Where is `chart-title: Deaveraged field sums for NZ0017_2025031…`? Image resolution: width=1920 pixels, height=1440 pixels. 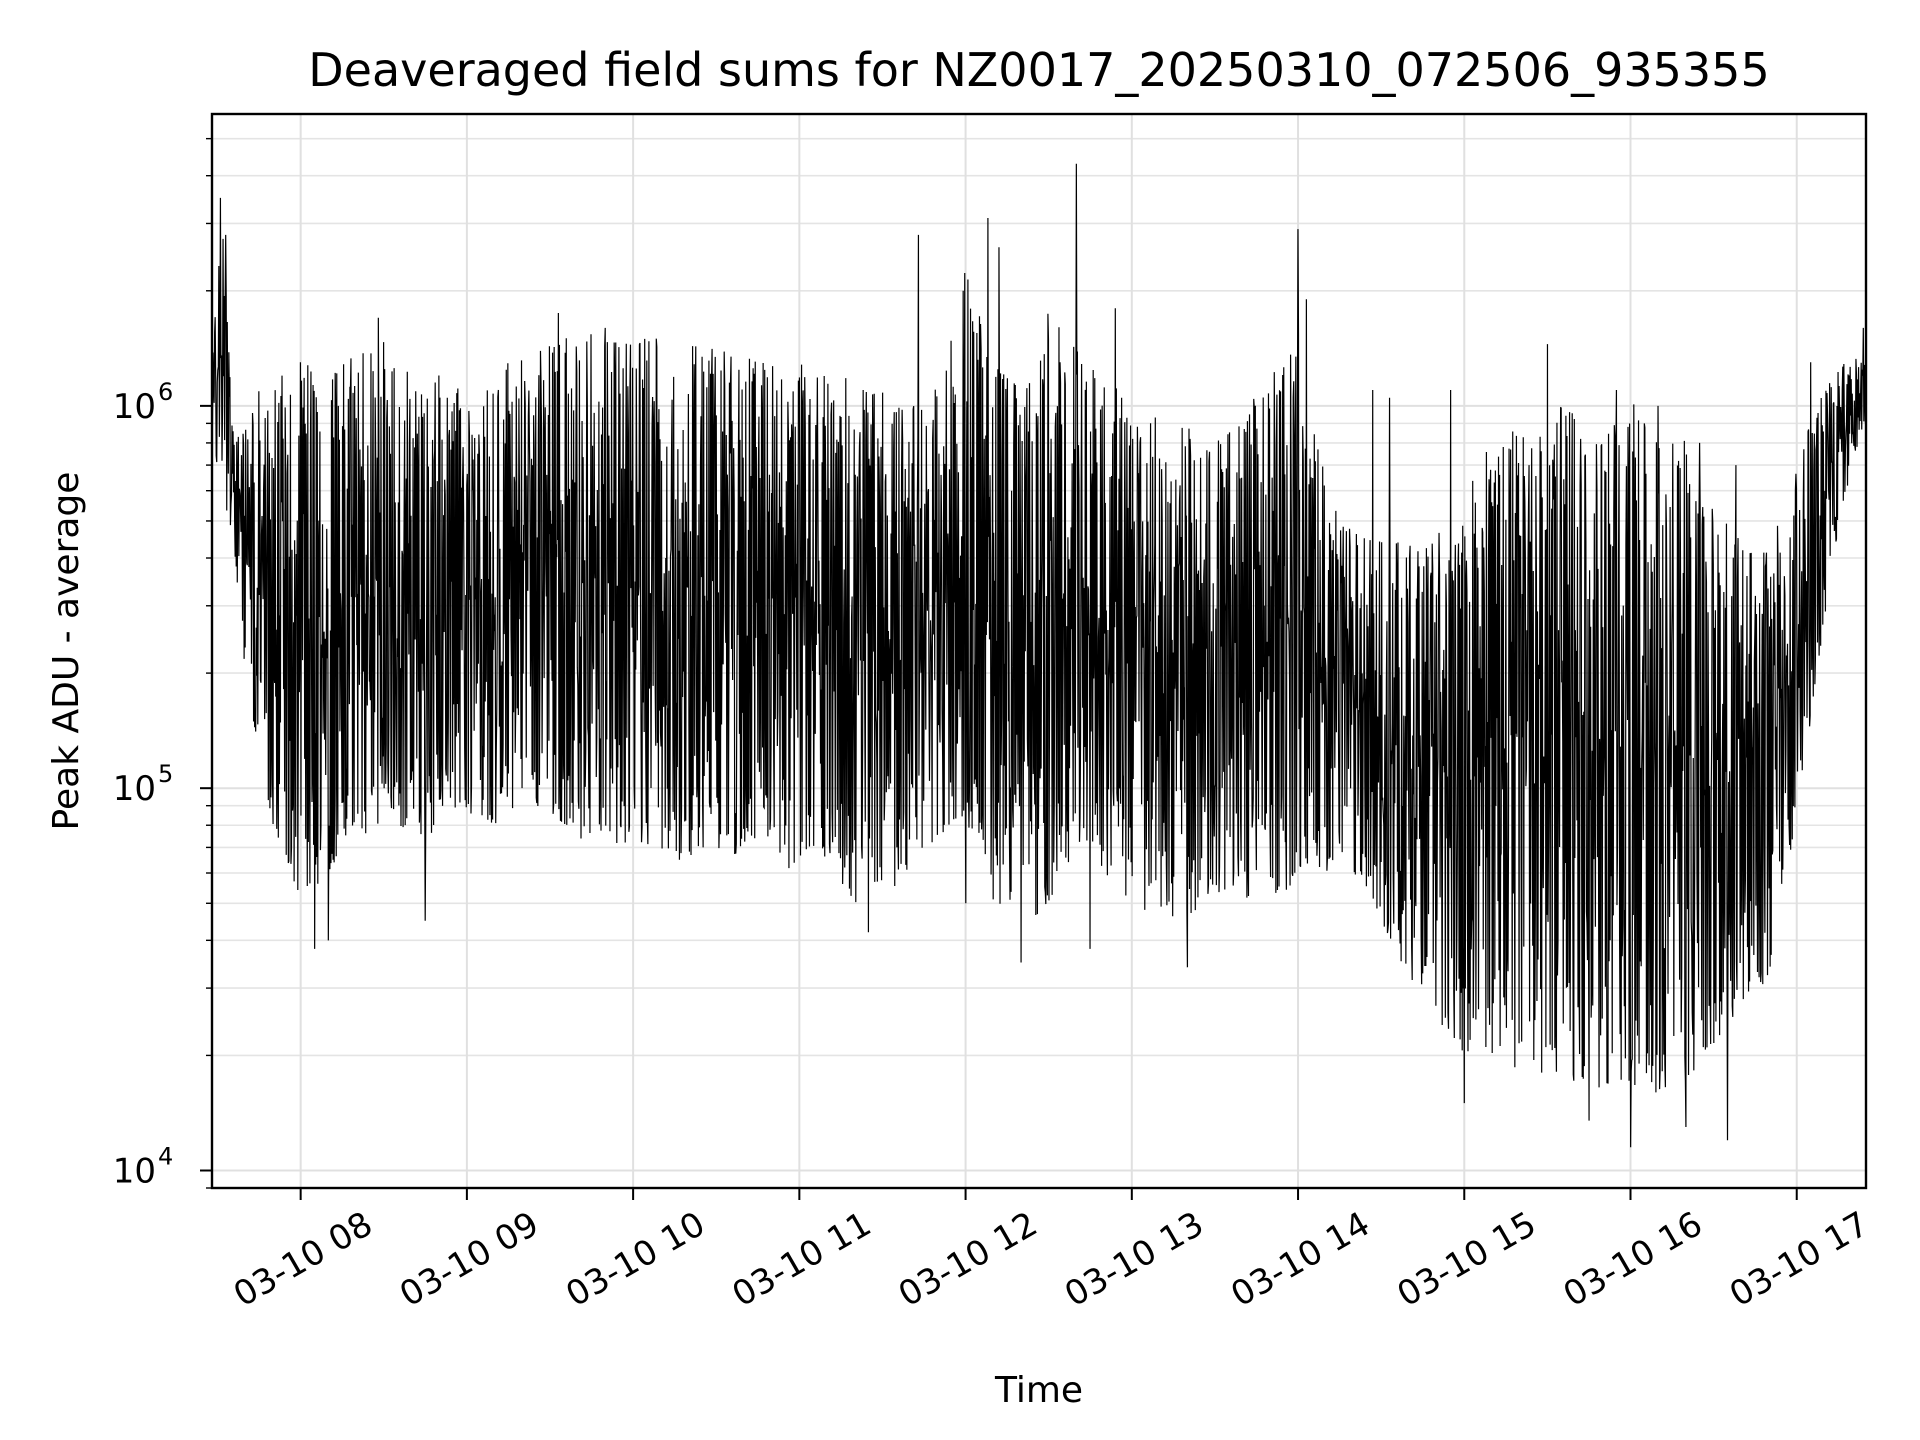
chart-title: Deaveraged field sums for NZ0017_2025031… is located at coordinates (1038, 70).